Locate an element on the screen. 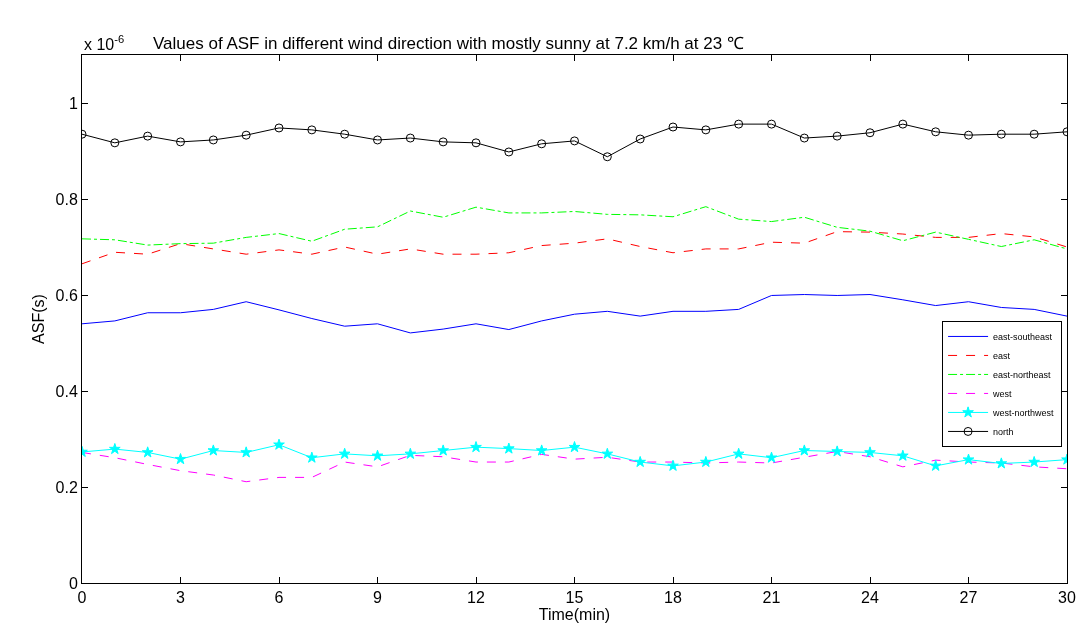 This screenshot has width=1088, height=639. x-tick-label: 3 is located at coordinates (181, 598).